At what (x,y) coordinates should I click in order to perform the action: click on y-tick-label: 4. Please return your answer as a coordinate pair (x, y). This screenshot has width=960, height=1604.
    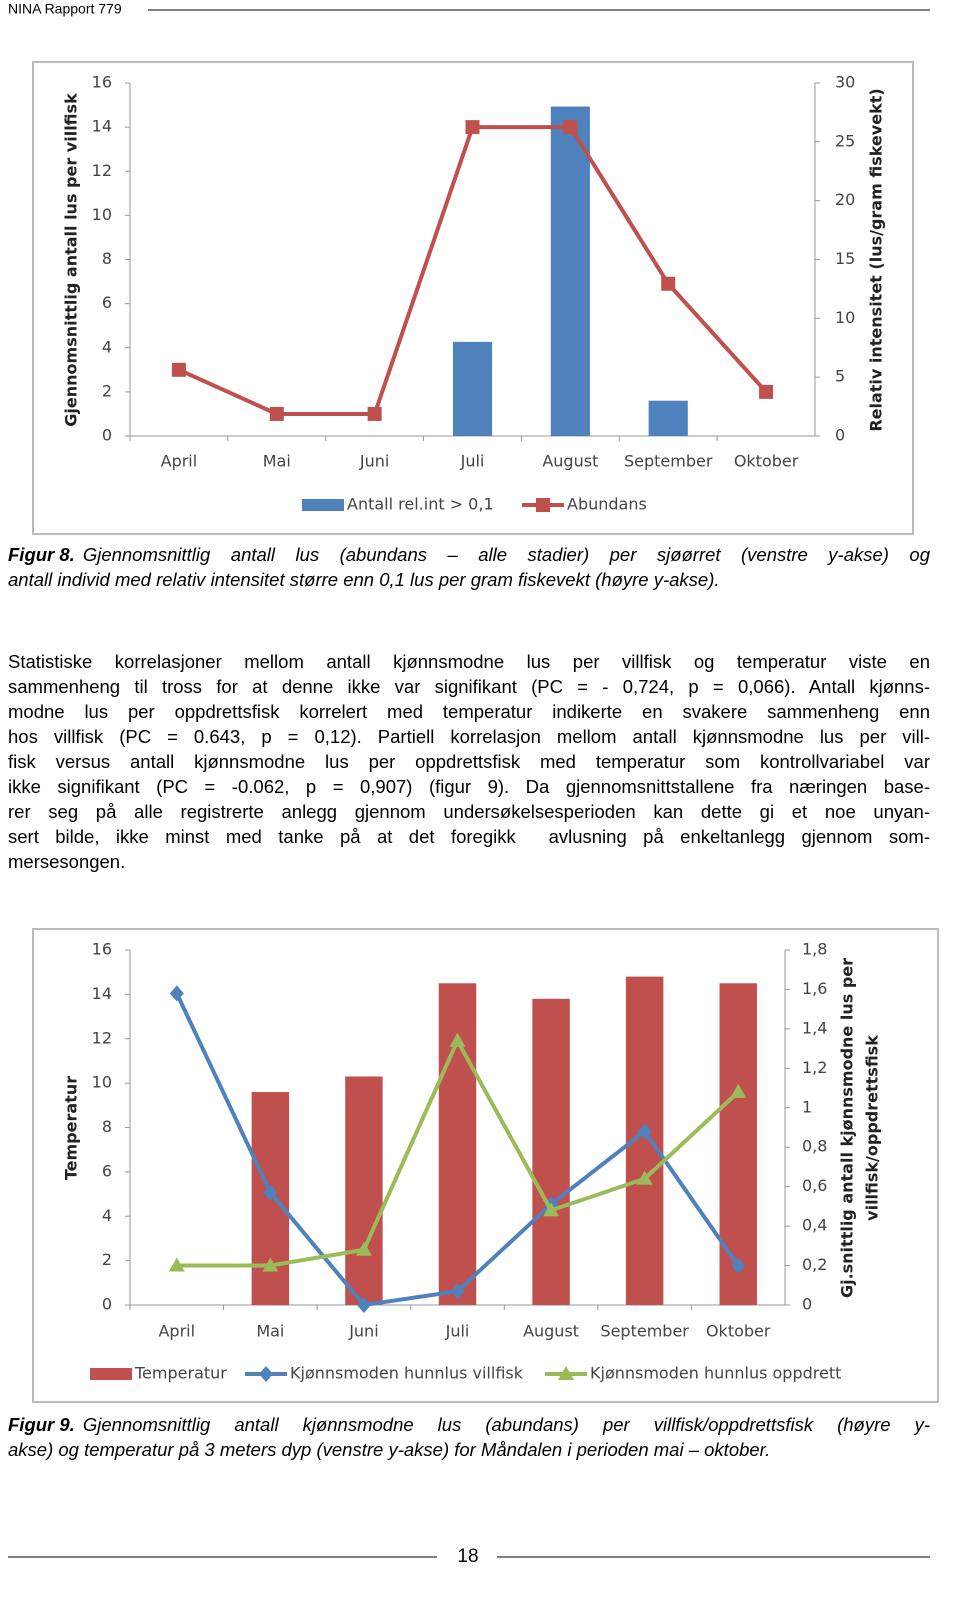
    Looking at the image, I should click on (107, 1215).